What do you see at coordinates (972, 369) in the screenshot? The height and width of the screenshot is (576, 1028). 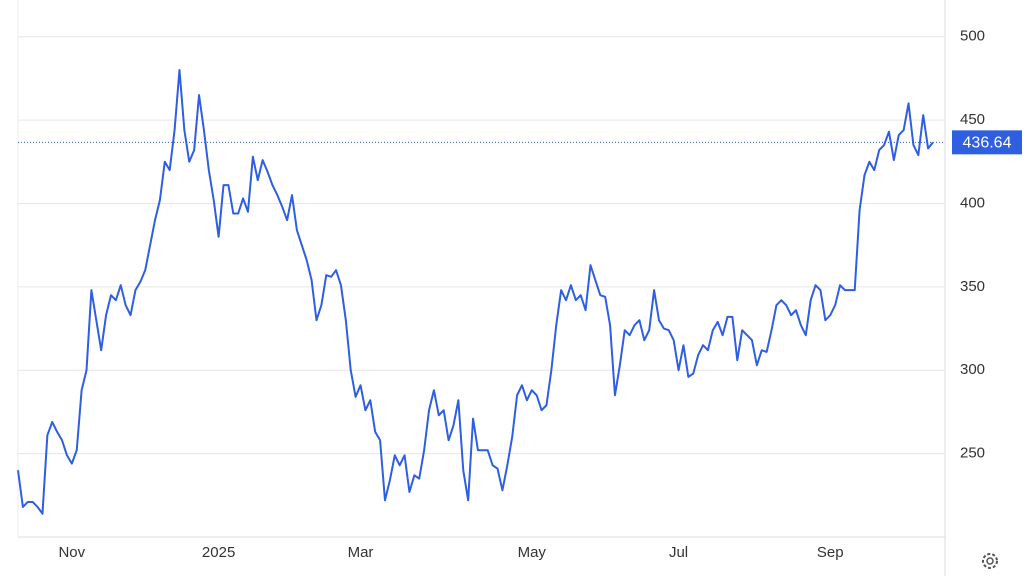 I see `y-tick-label: 300` at bounding box center [972, 369].